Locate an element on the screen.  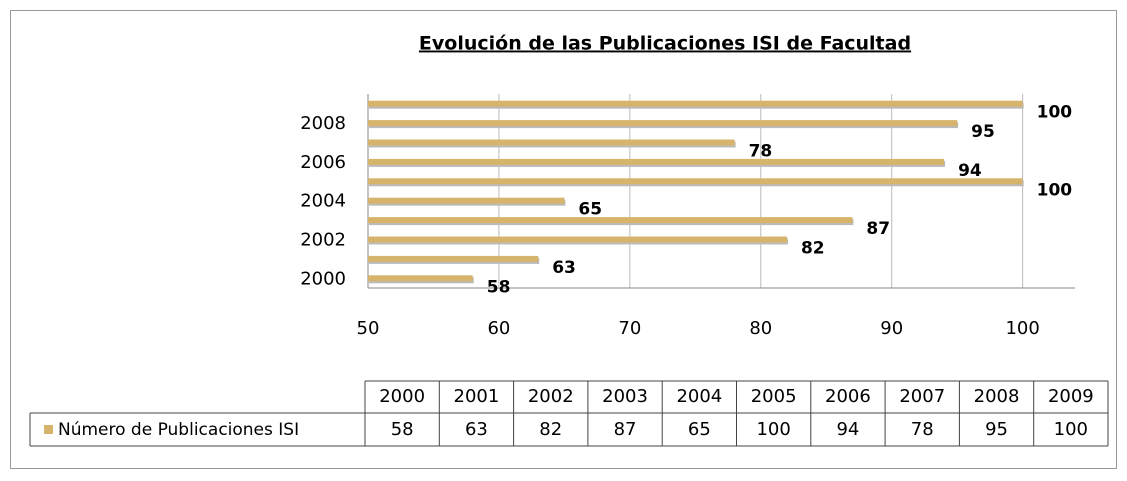
data-label: 87 is located at coordinates (878, 229).